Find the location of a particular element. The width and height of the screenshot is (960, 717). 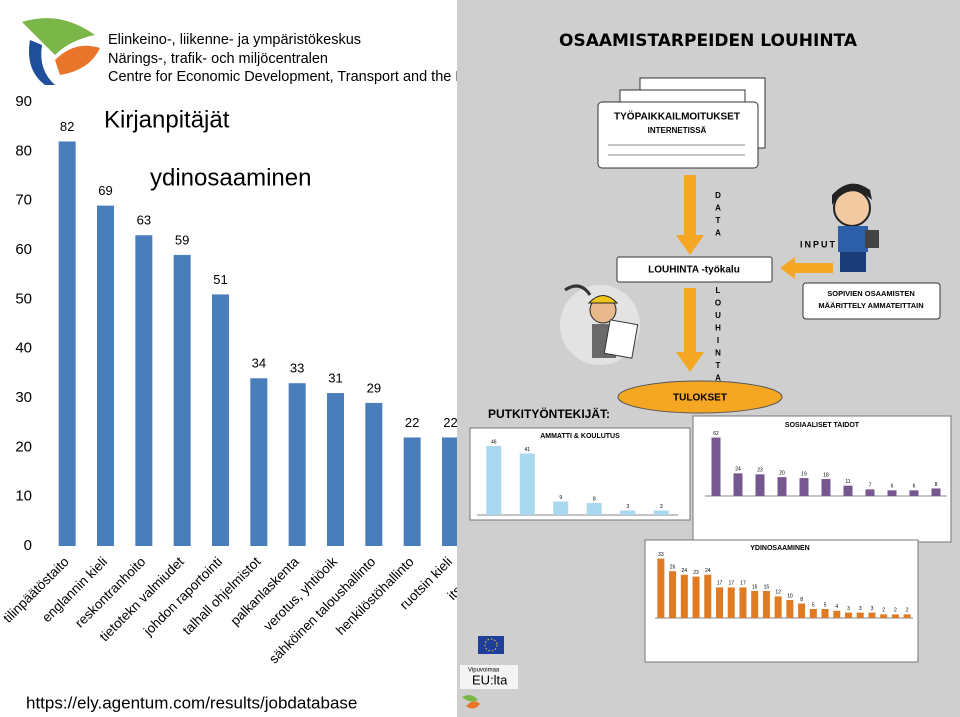

value-label: 82 is located at coordinates (67, 126).